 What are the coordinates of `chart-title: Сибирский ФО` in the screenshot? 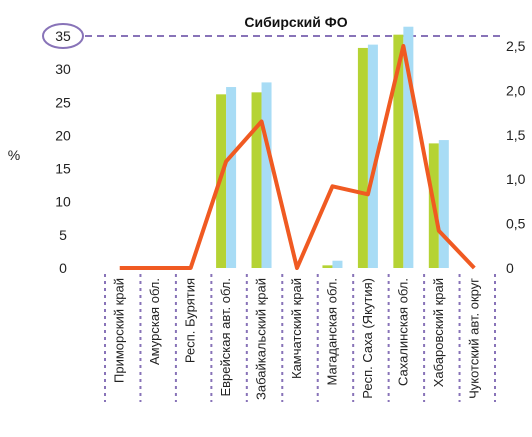 It's located at (295, 22).